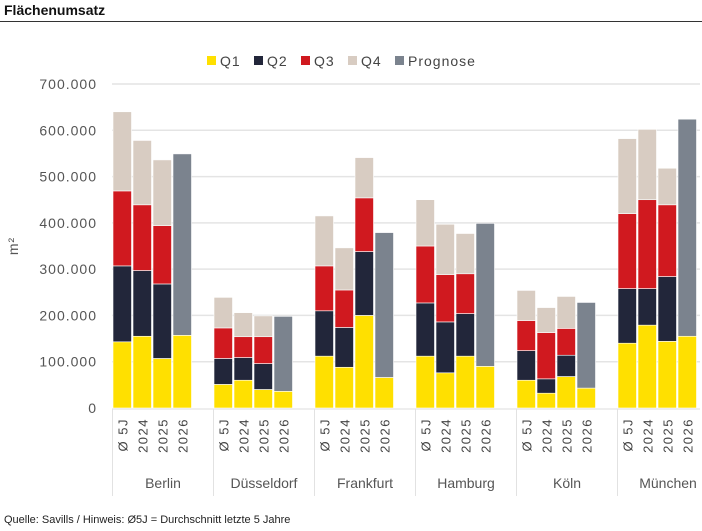 The width and height of the screenshot is (702, 531). Describe the element at coordinates (68, 223) in the screenshot. I see `y-tick-label: 400.000` at that location.